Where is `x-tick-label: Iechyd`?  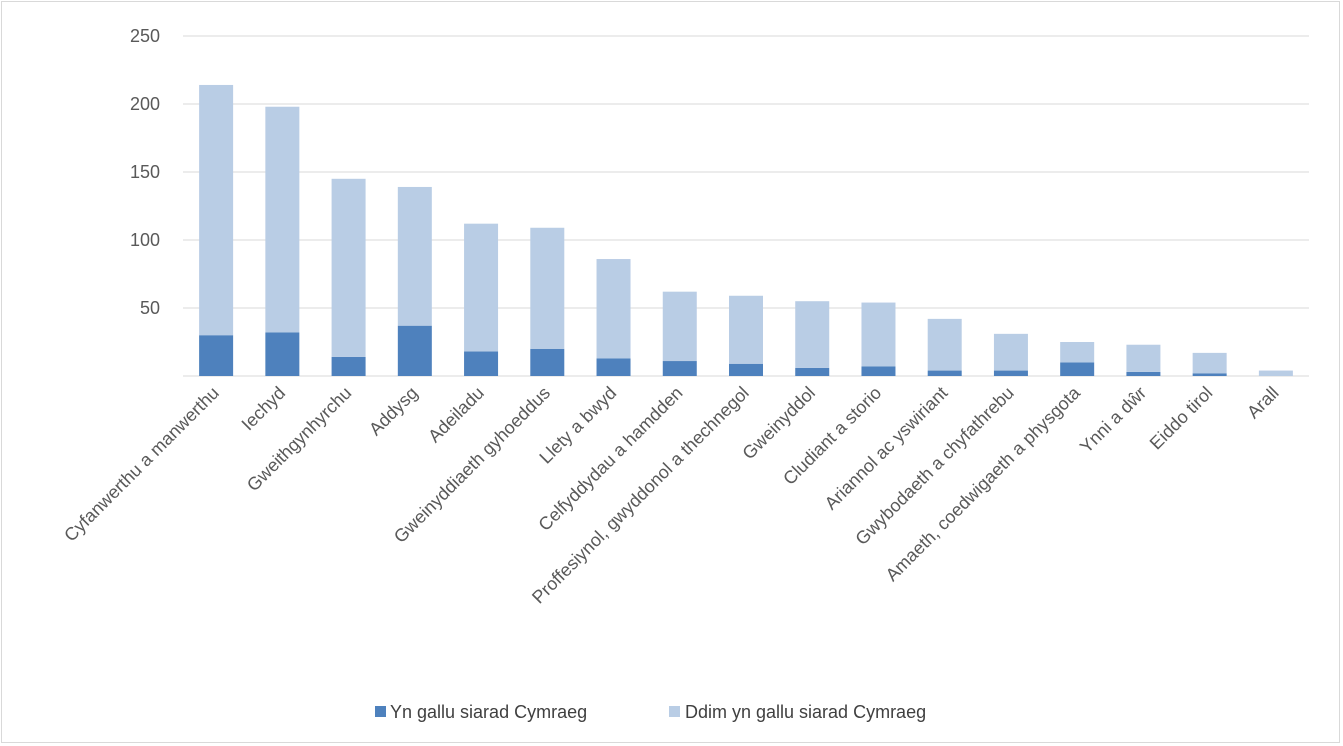 x-tick-label: Iechyd is located at coordinates (264, 409).